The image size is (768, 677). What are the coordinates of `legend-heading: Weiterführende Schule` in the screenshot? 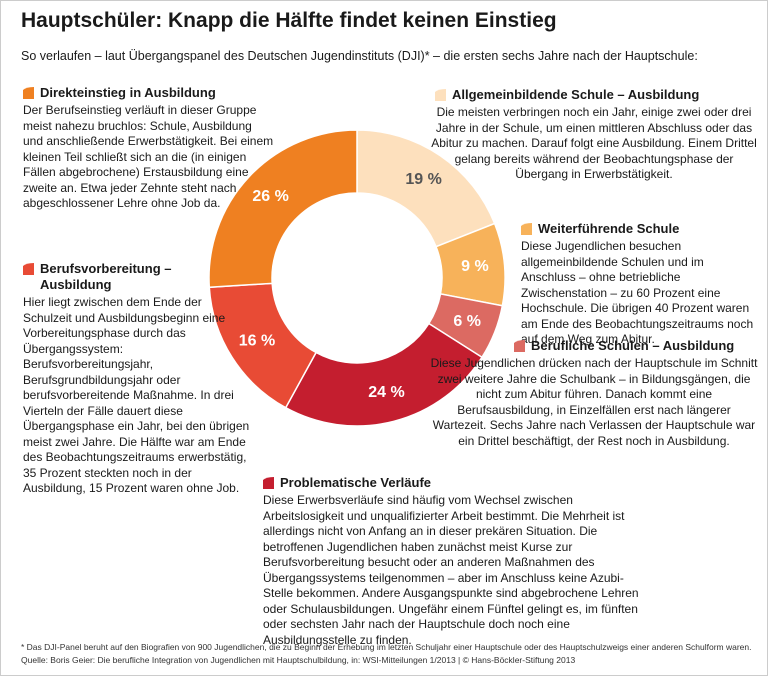 It's located at (641, 229).